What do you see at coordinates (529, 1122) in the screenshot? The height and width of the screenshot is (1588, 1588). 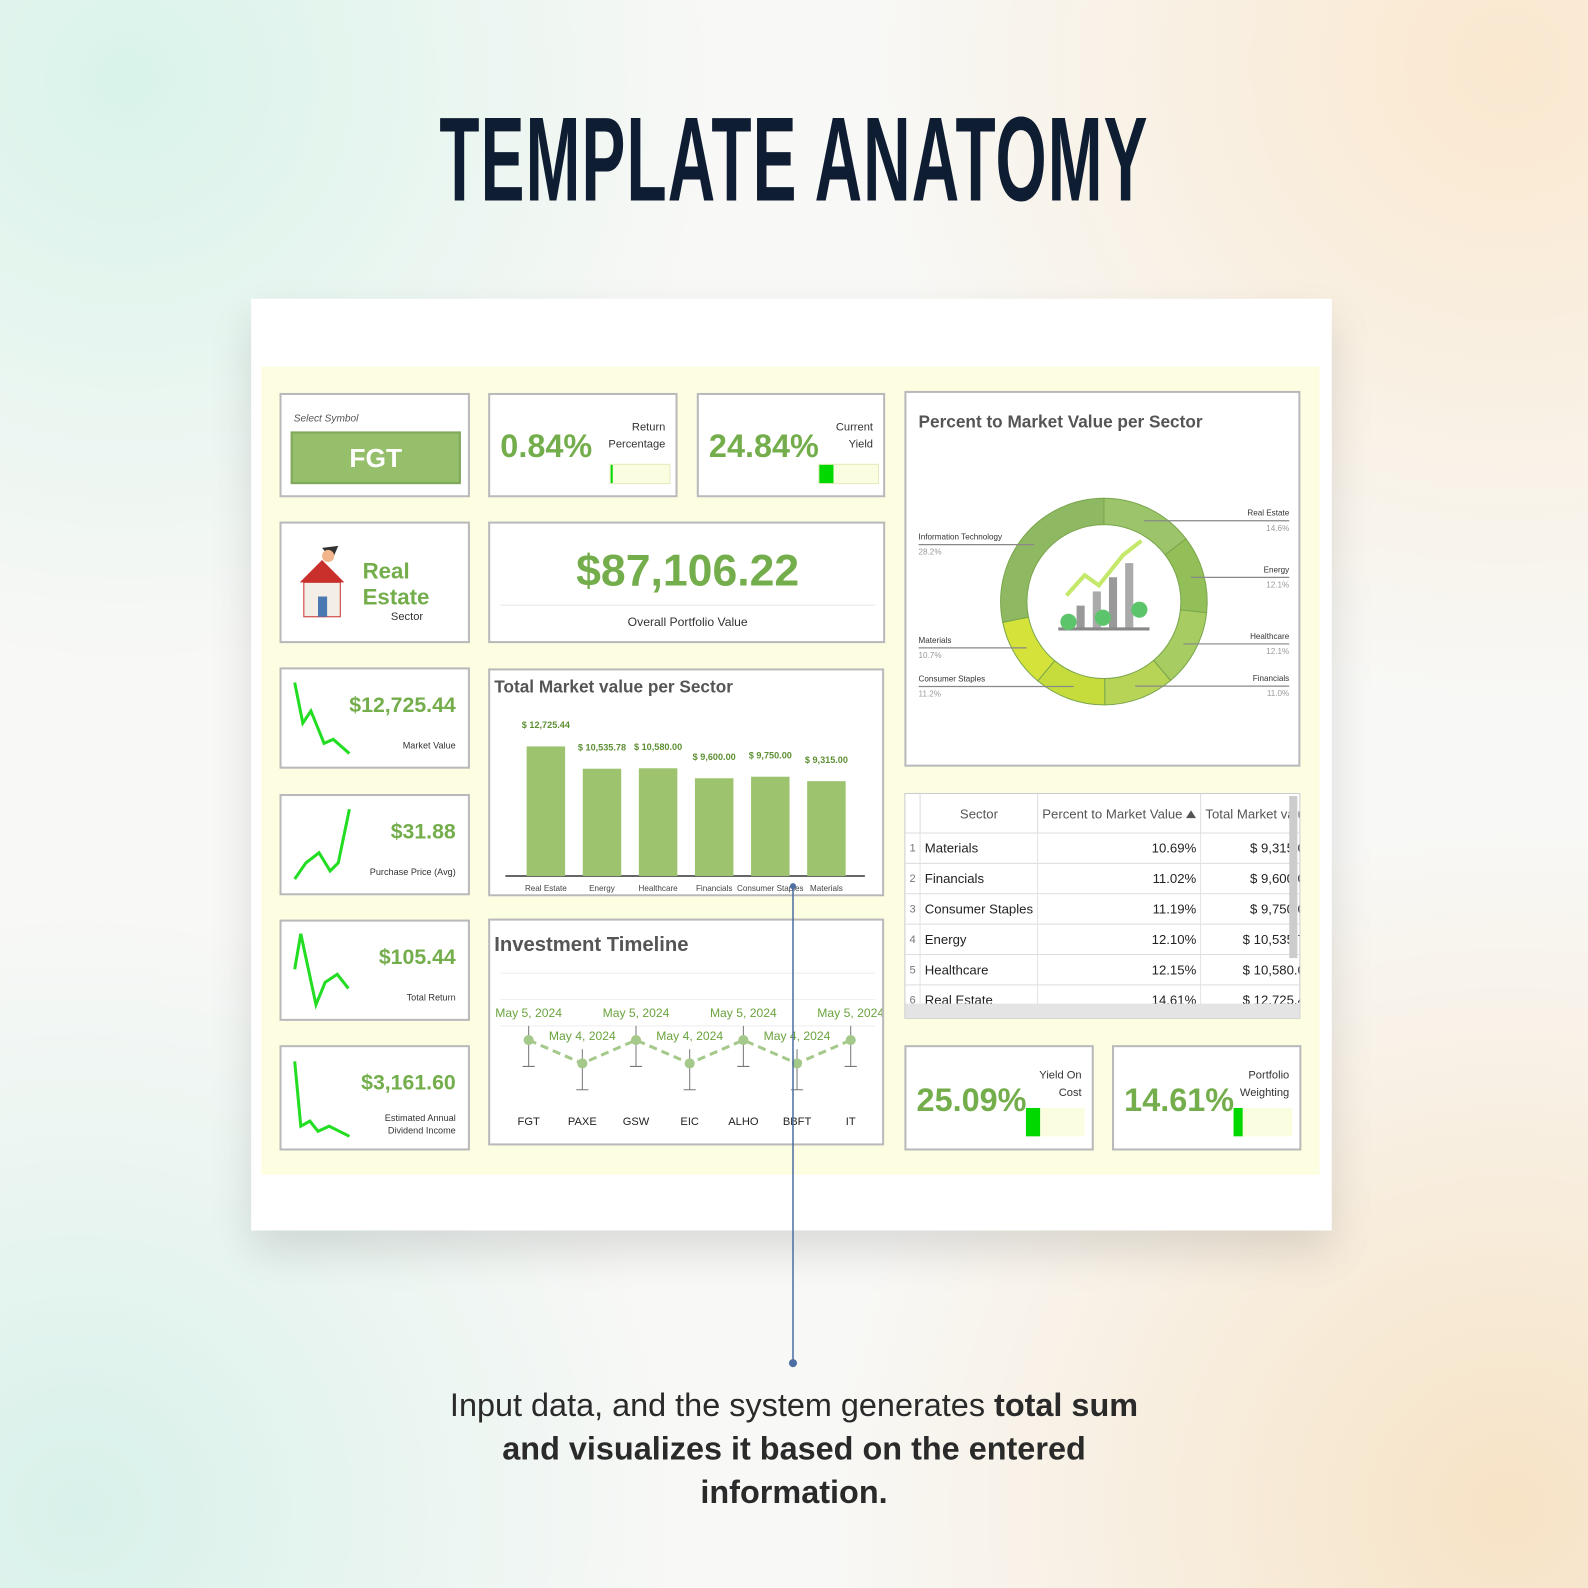 I see `timeline-symbol: FGT` at bounding box center [529, 1122].